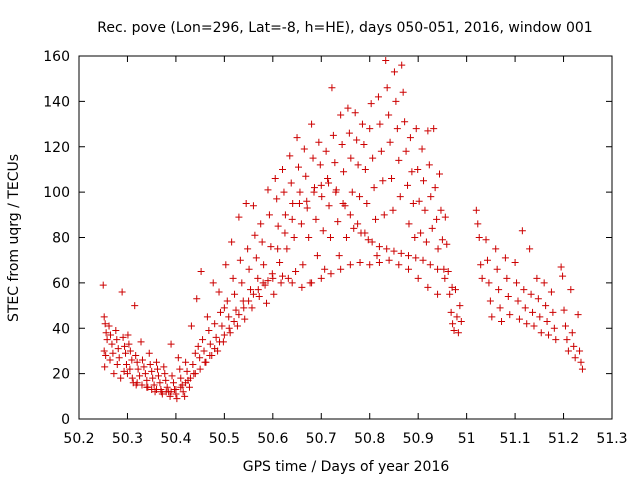 Image resolution: width=640 pixels, height=480 pixels. Describe the element at coordinates (272, 439) in the screenshot. I see `x-tick-label: 50.6` at that location.